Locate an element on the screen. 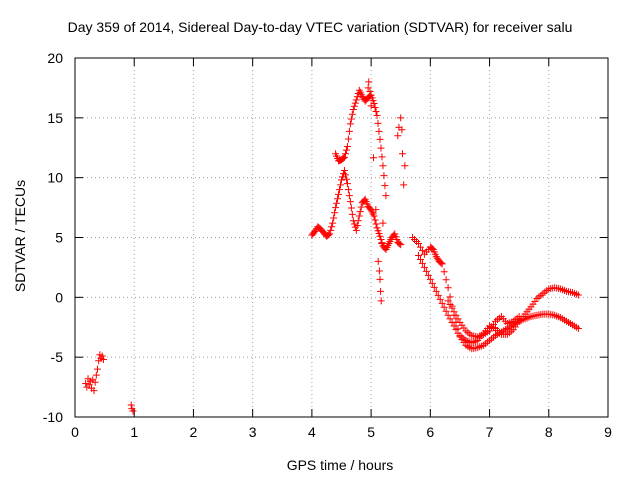  series-track-d is located at coordinates (498, 302).